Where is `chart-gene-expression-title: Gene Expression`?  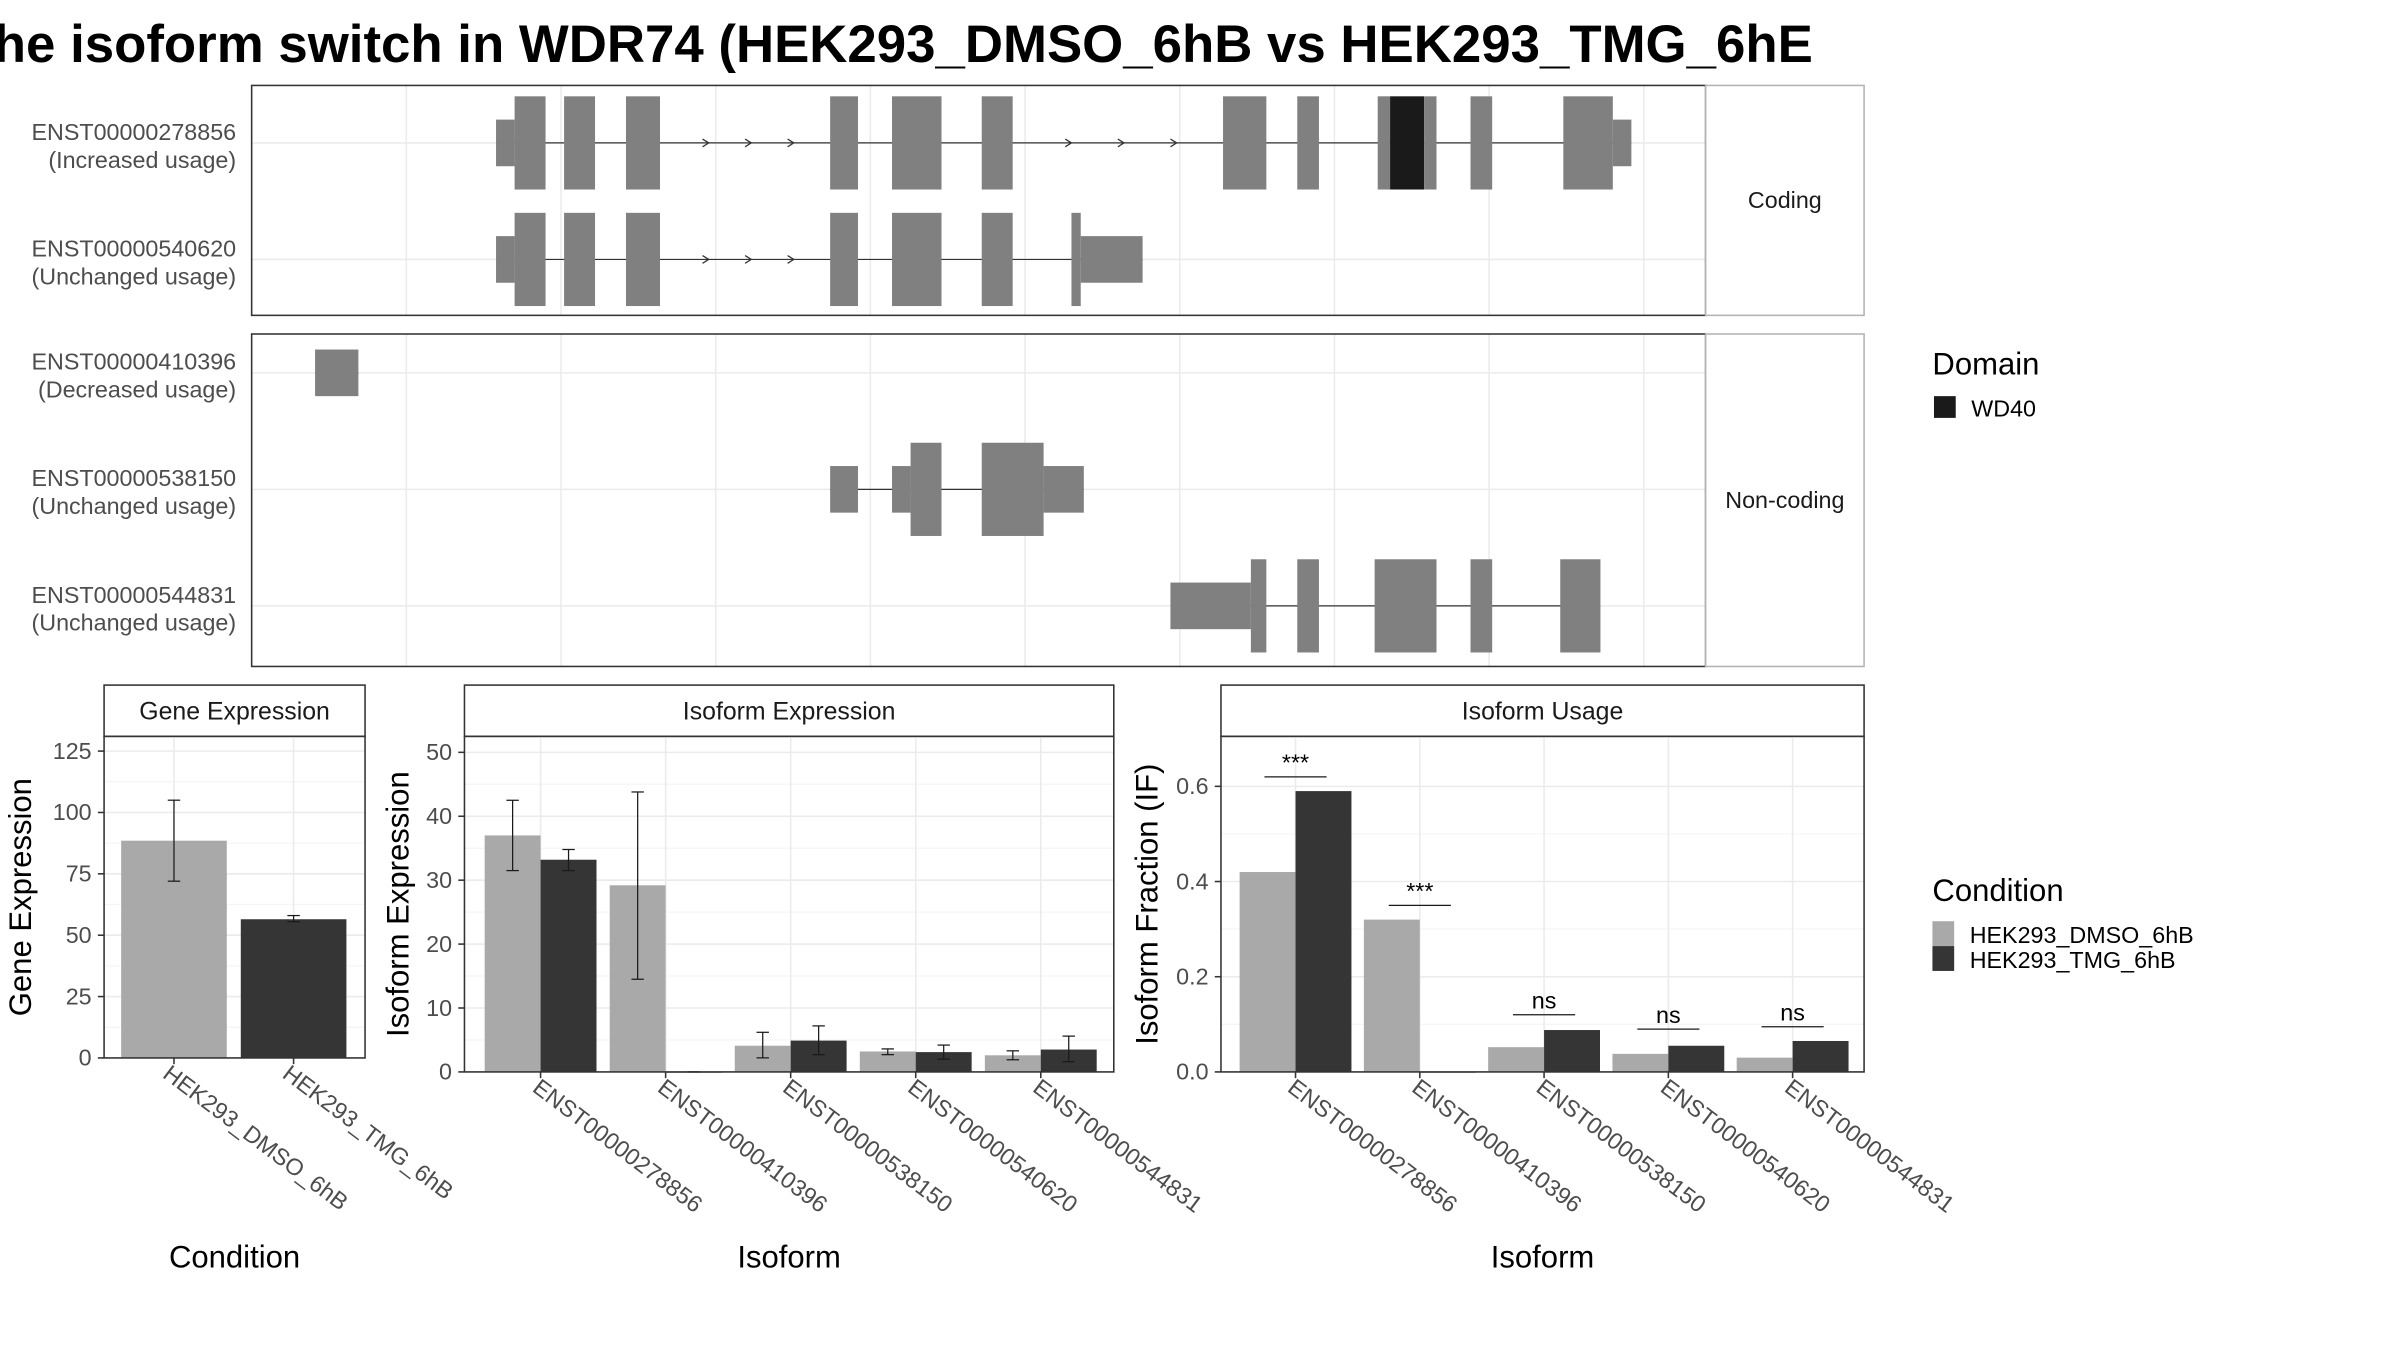 chart-gene-expression-title: Gene Expression is located at coordinates (234, 711).